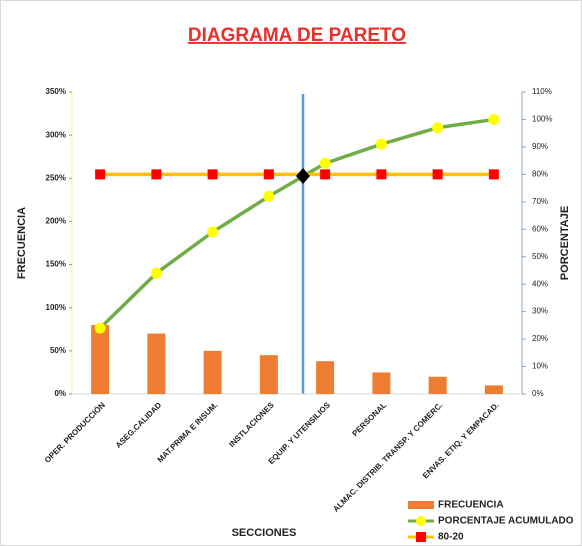  I want to click on y2-tick-label: 30%, so click(540, 311).